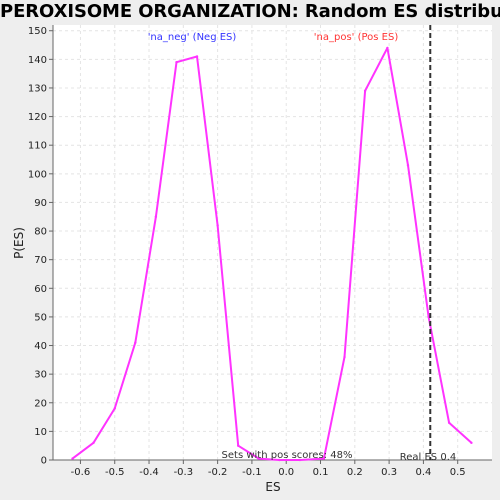  Describe the element at coordinates (40, 260) in the screenshot. I see `y-tick-label: 70` at that location.